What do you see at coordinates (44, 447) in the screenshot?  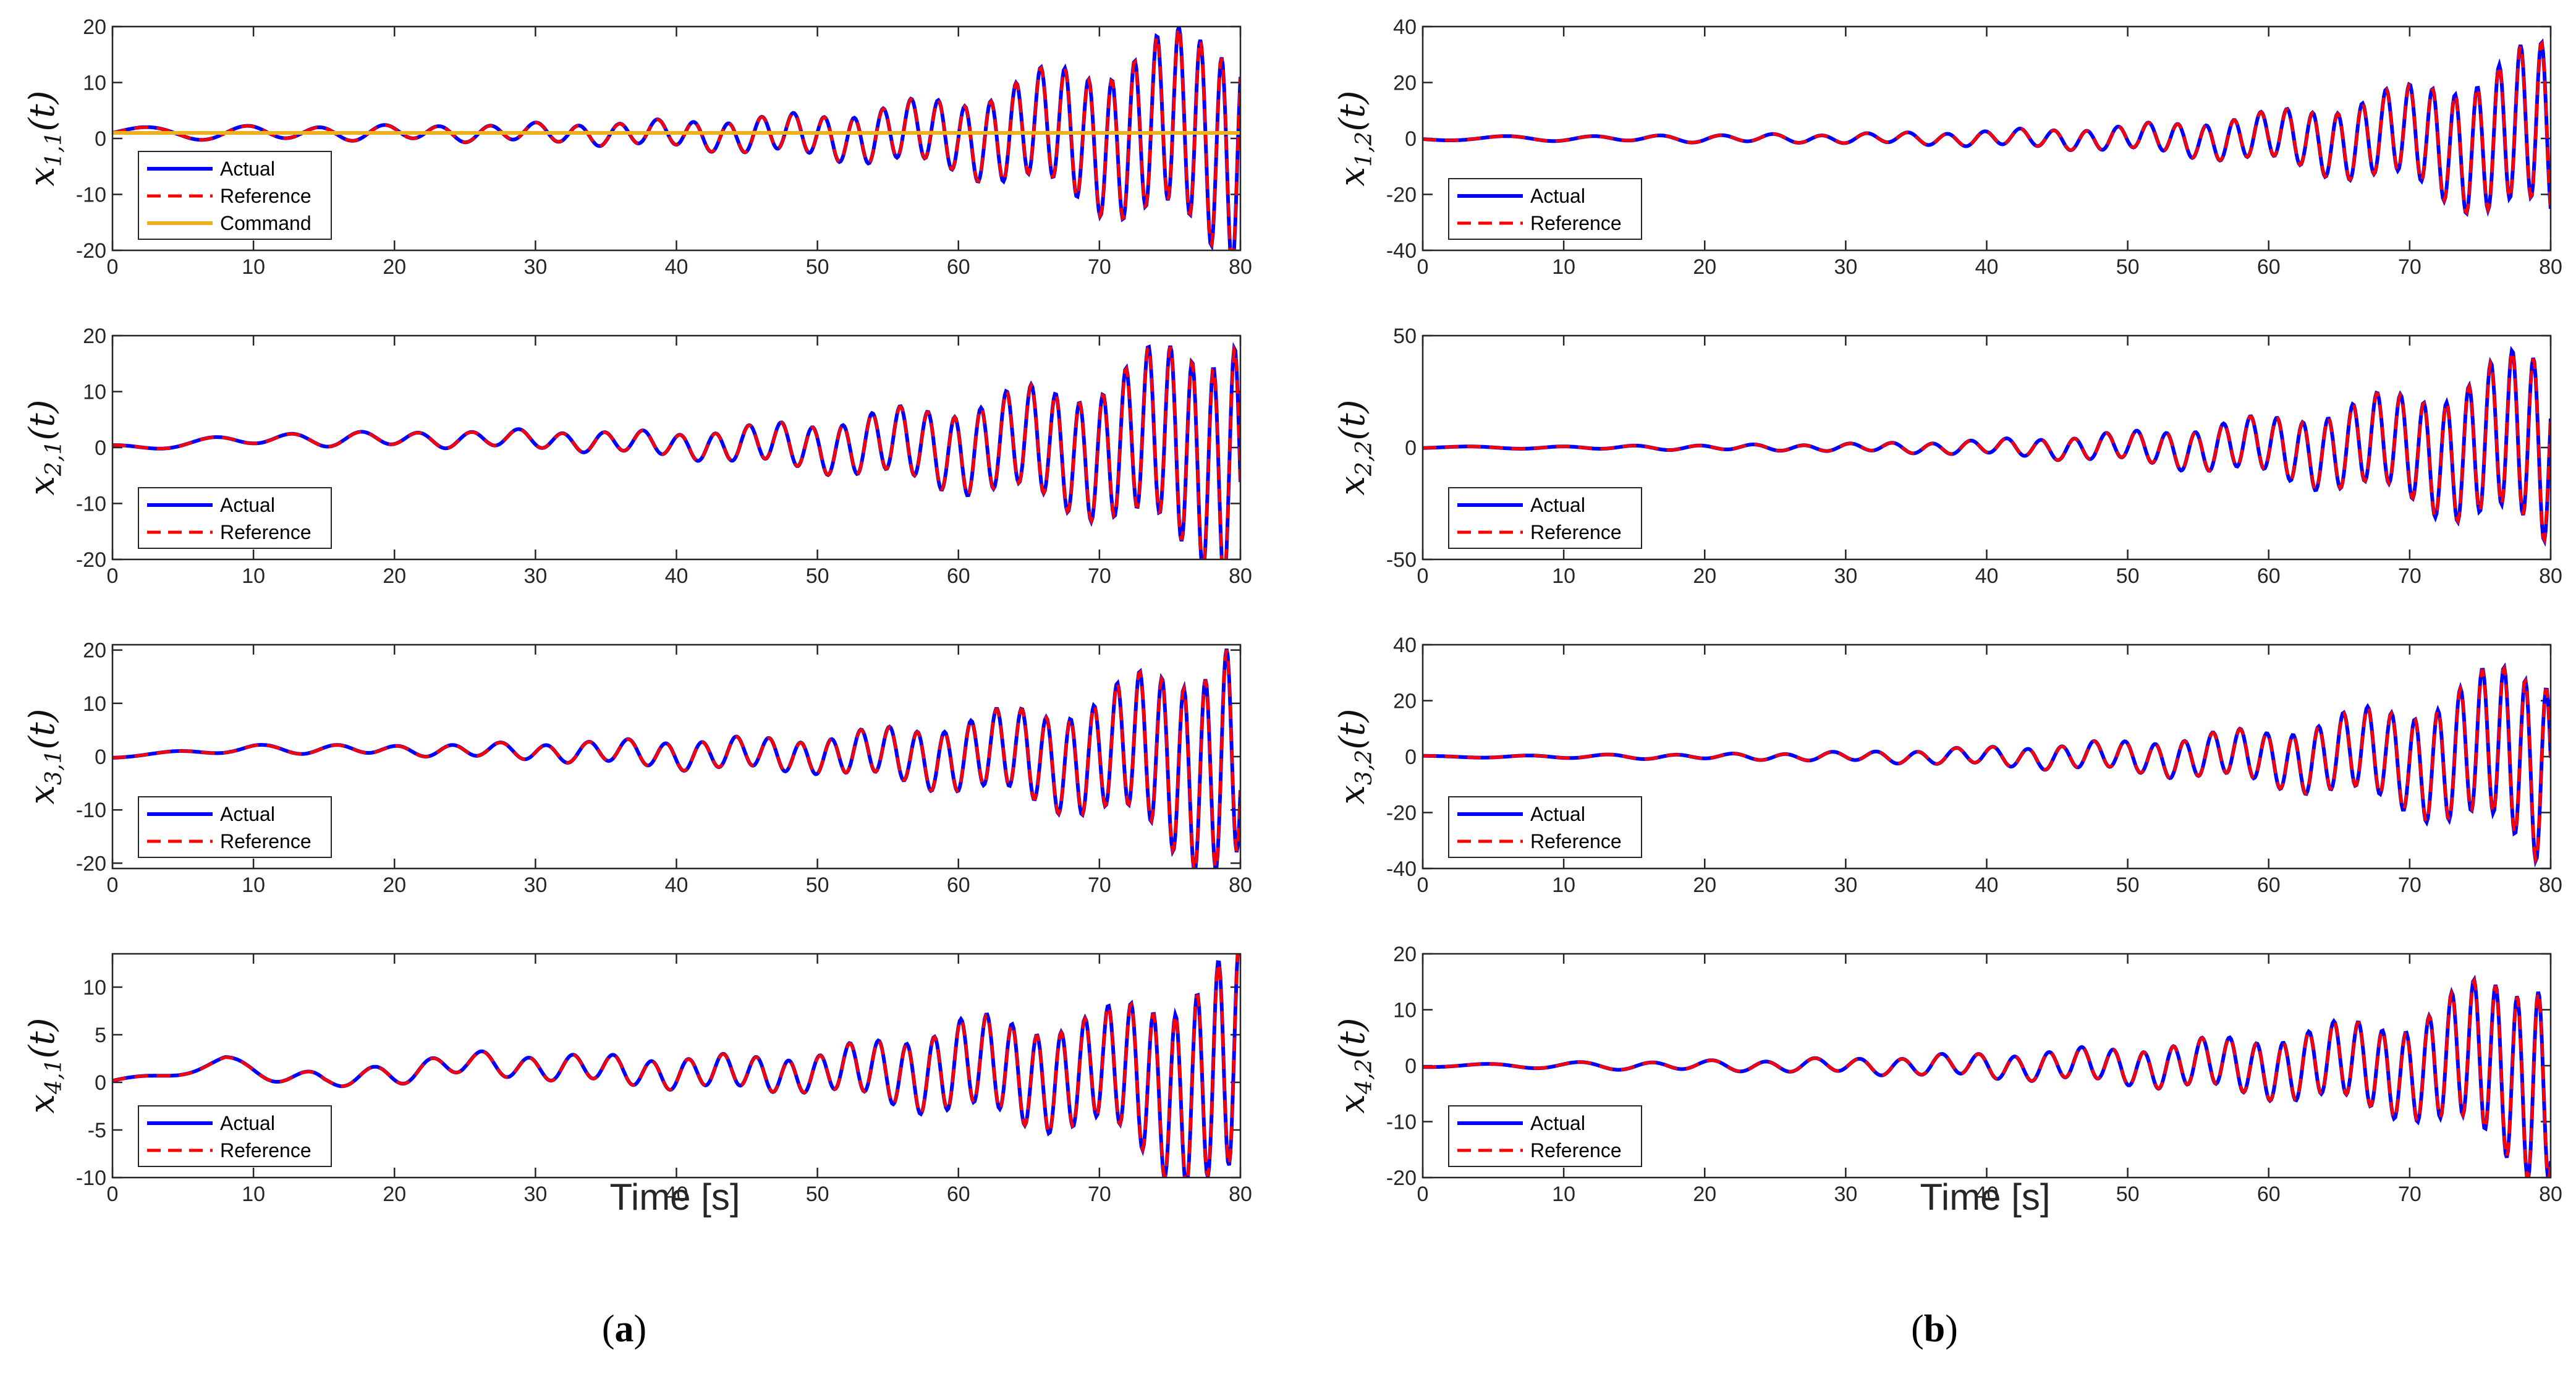 I see `y-axis-label: x2,1(t)` at bounding box center [44, 447].